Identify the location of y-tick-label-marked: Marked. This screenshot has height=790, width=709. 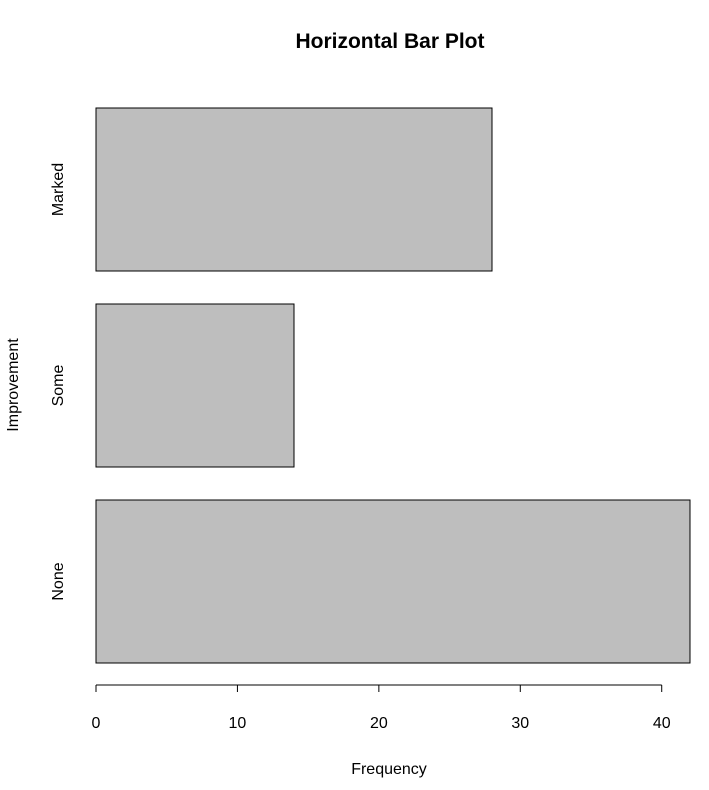
(58, 189).